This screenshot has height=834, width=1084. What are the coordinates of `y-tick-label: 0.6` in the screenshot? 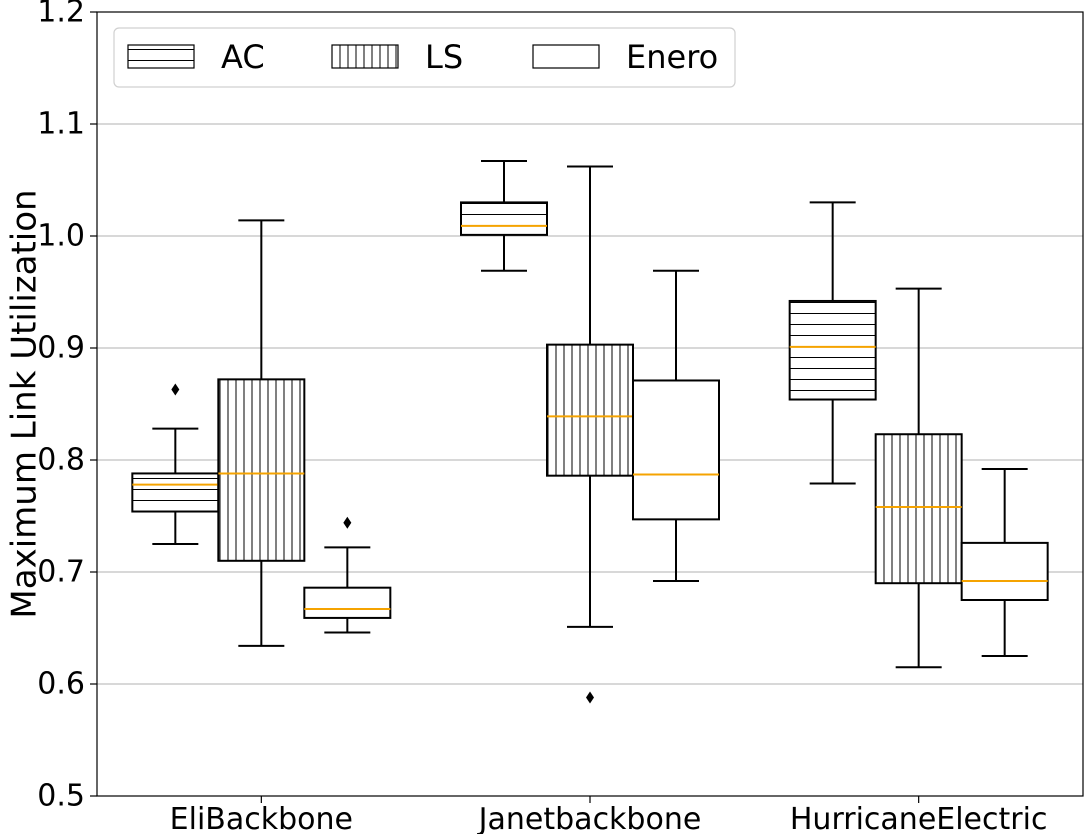 It's located at (61, 684).